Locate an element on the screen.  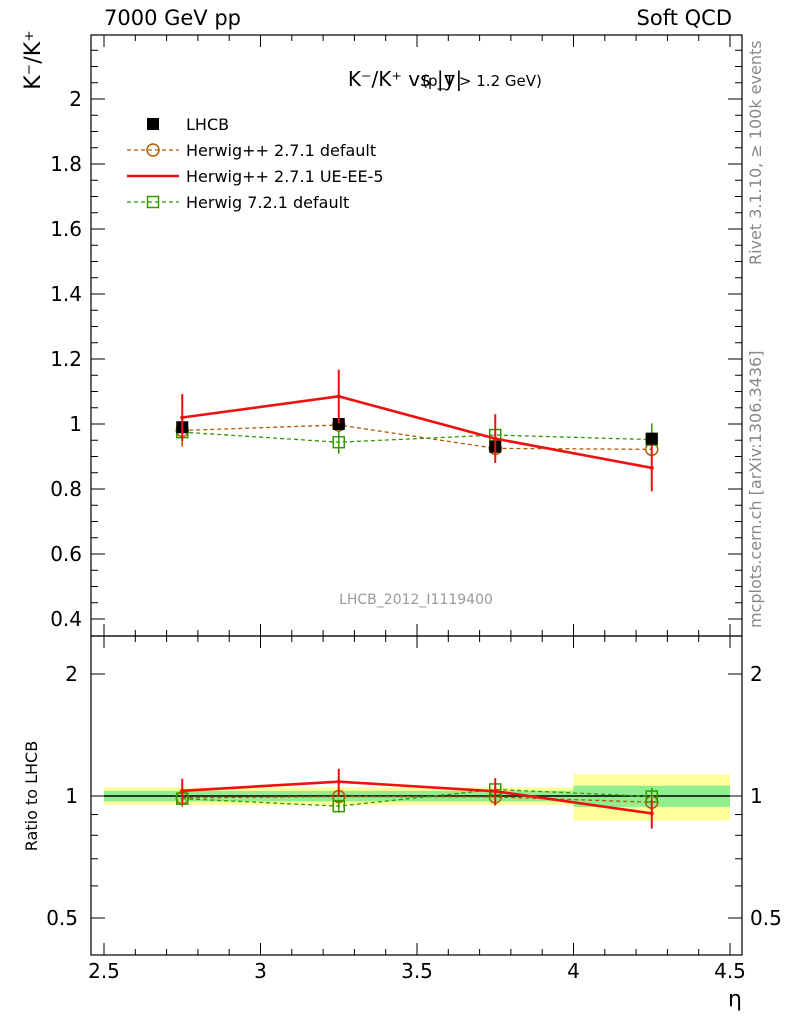
energy-label: 7000 GeV pp is located at coordinates (173, 18).